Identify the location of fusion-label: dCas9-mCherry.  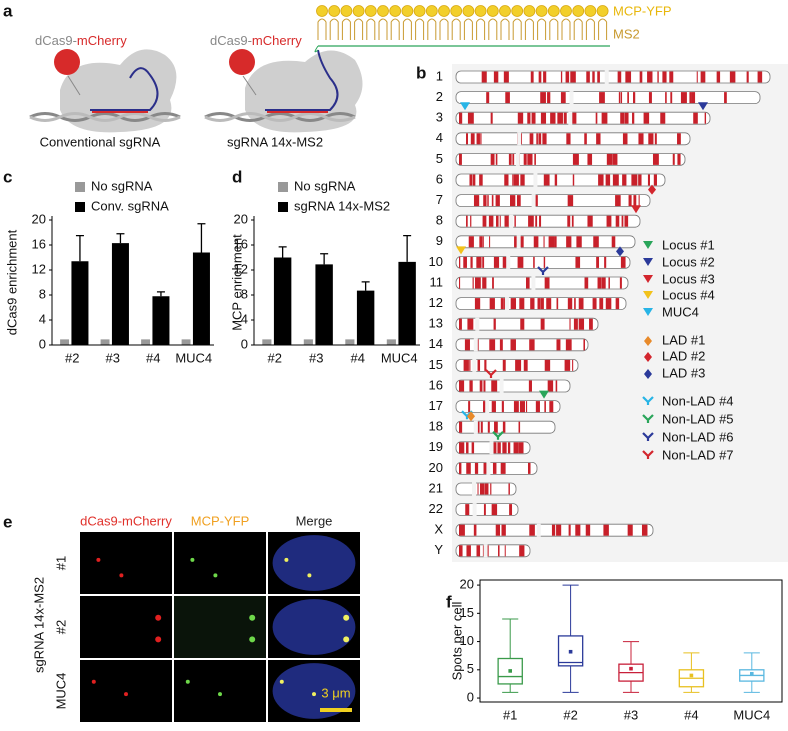
(256, 40).